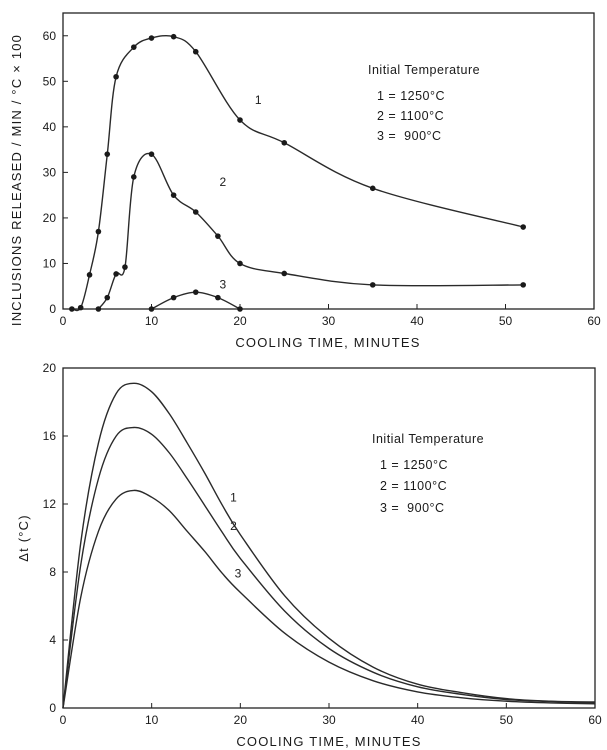 This screenshot has width=607, height=750. Describe the element at coordinates (52, 640) in the screenshot. I see `y-tick-label: 4` at that location.